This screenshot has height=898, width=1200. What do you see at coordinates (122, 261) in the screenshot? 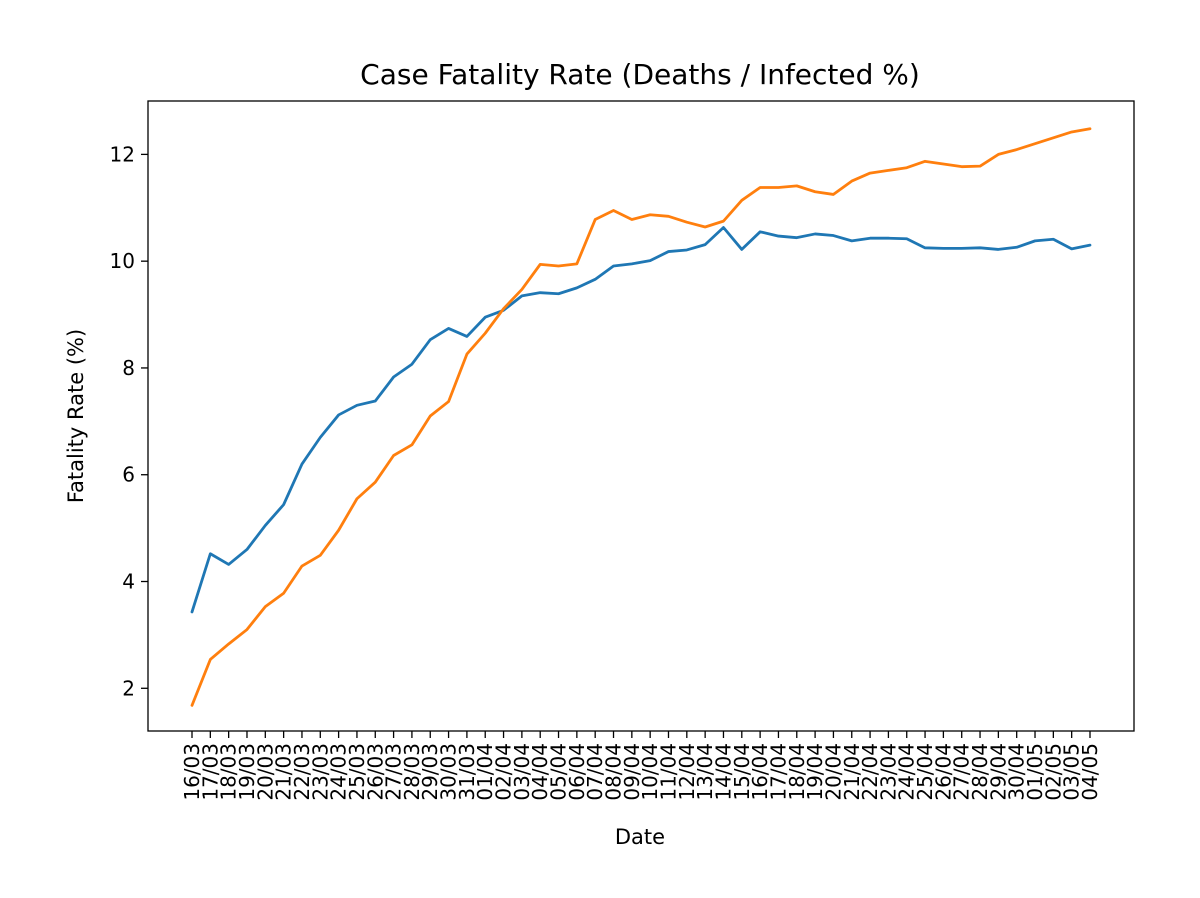
I see `y-tick-label: 10` at bounding box center [122, 261].